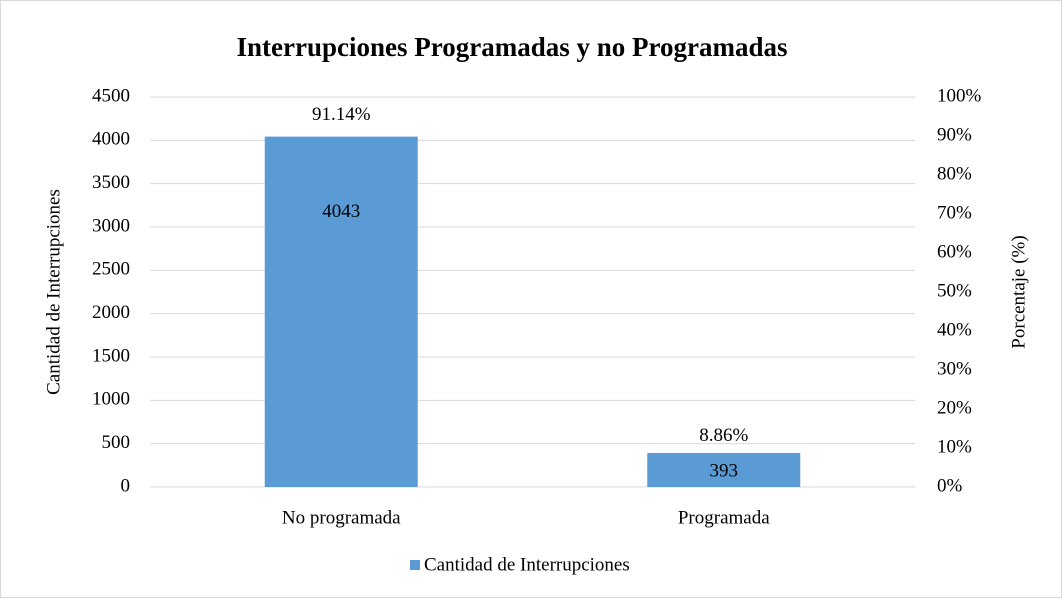 This screenshot has width=1063, height=599. Describe the element at coordinates (341, 211) in the screenshot. I see `value-label: 4043` at that location.